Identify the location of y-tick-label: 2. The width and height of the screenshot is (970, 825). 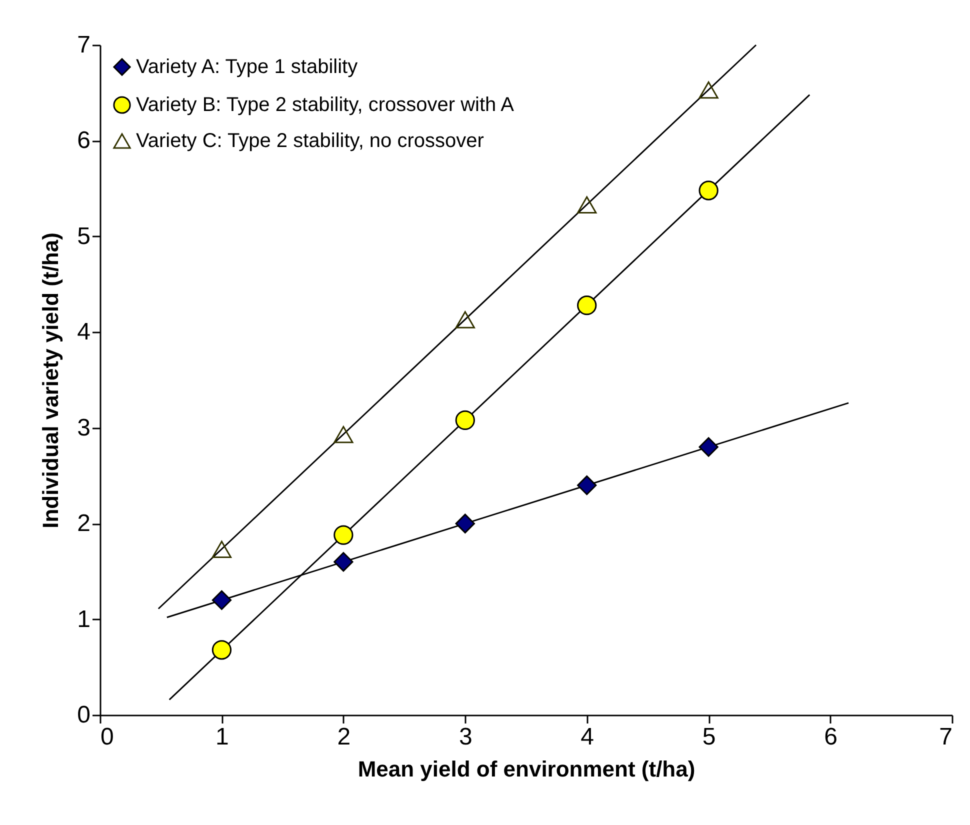
(83, 524).